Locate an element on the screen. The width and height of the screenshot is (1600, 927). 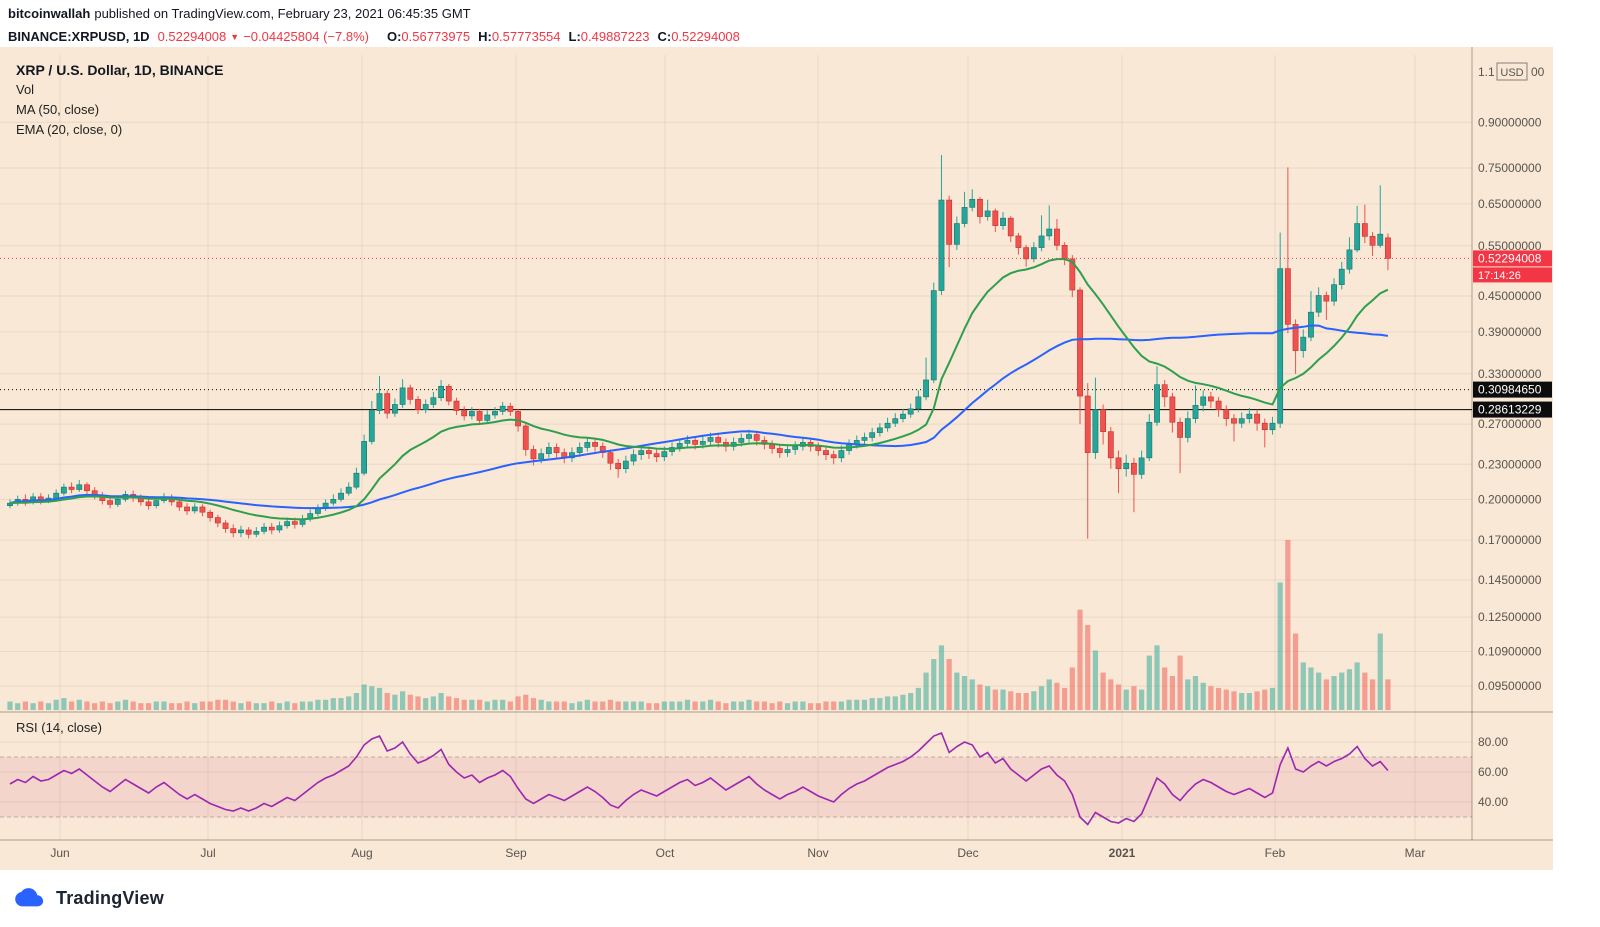
legend-symbol-title: XRP / U.S. Dollar, 1D, BINANCE is located at coordinates (120, 70).